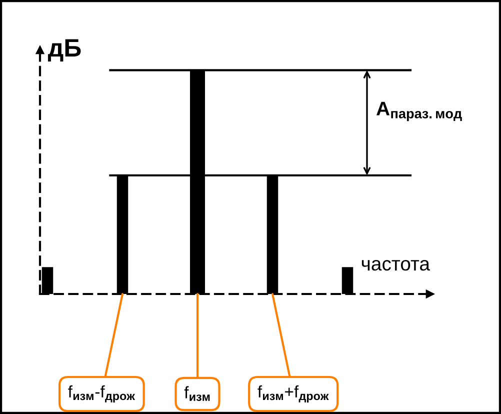 This screenshot has height=414, width=501. What do you see at coordinates (419, 112) in the screenshot?
I see `annotation: A$_{параз.мод}$` at bounding box center [419, 112].